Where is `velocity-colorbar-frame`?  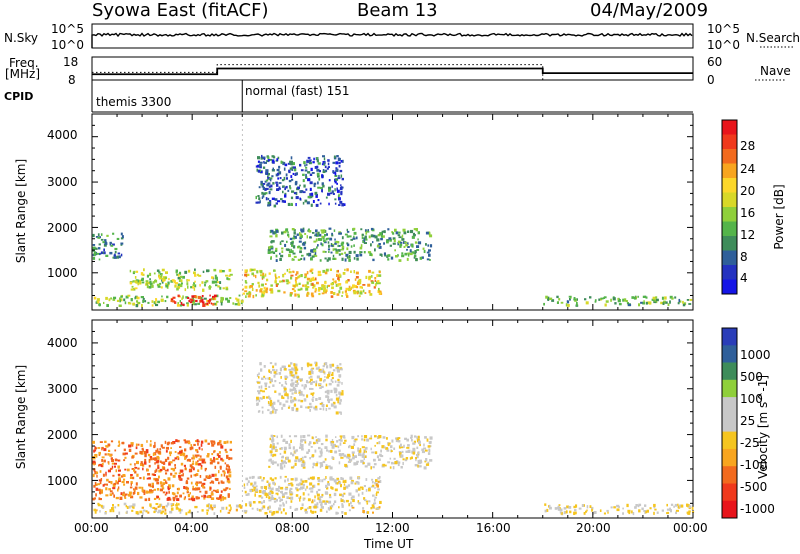 velocity-colorbar-frame is located at coordinates (729, 423).